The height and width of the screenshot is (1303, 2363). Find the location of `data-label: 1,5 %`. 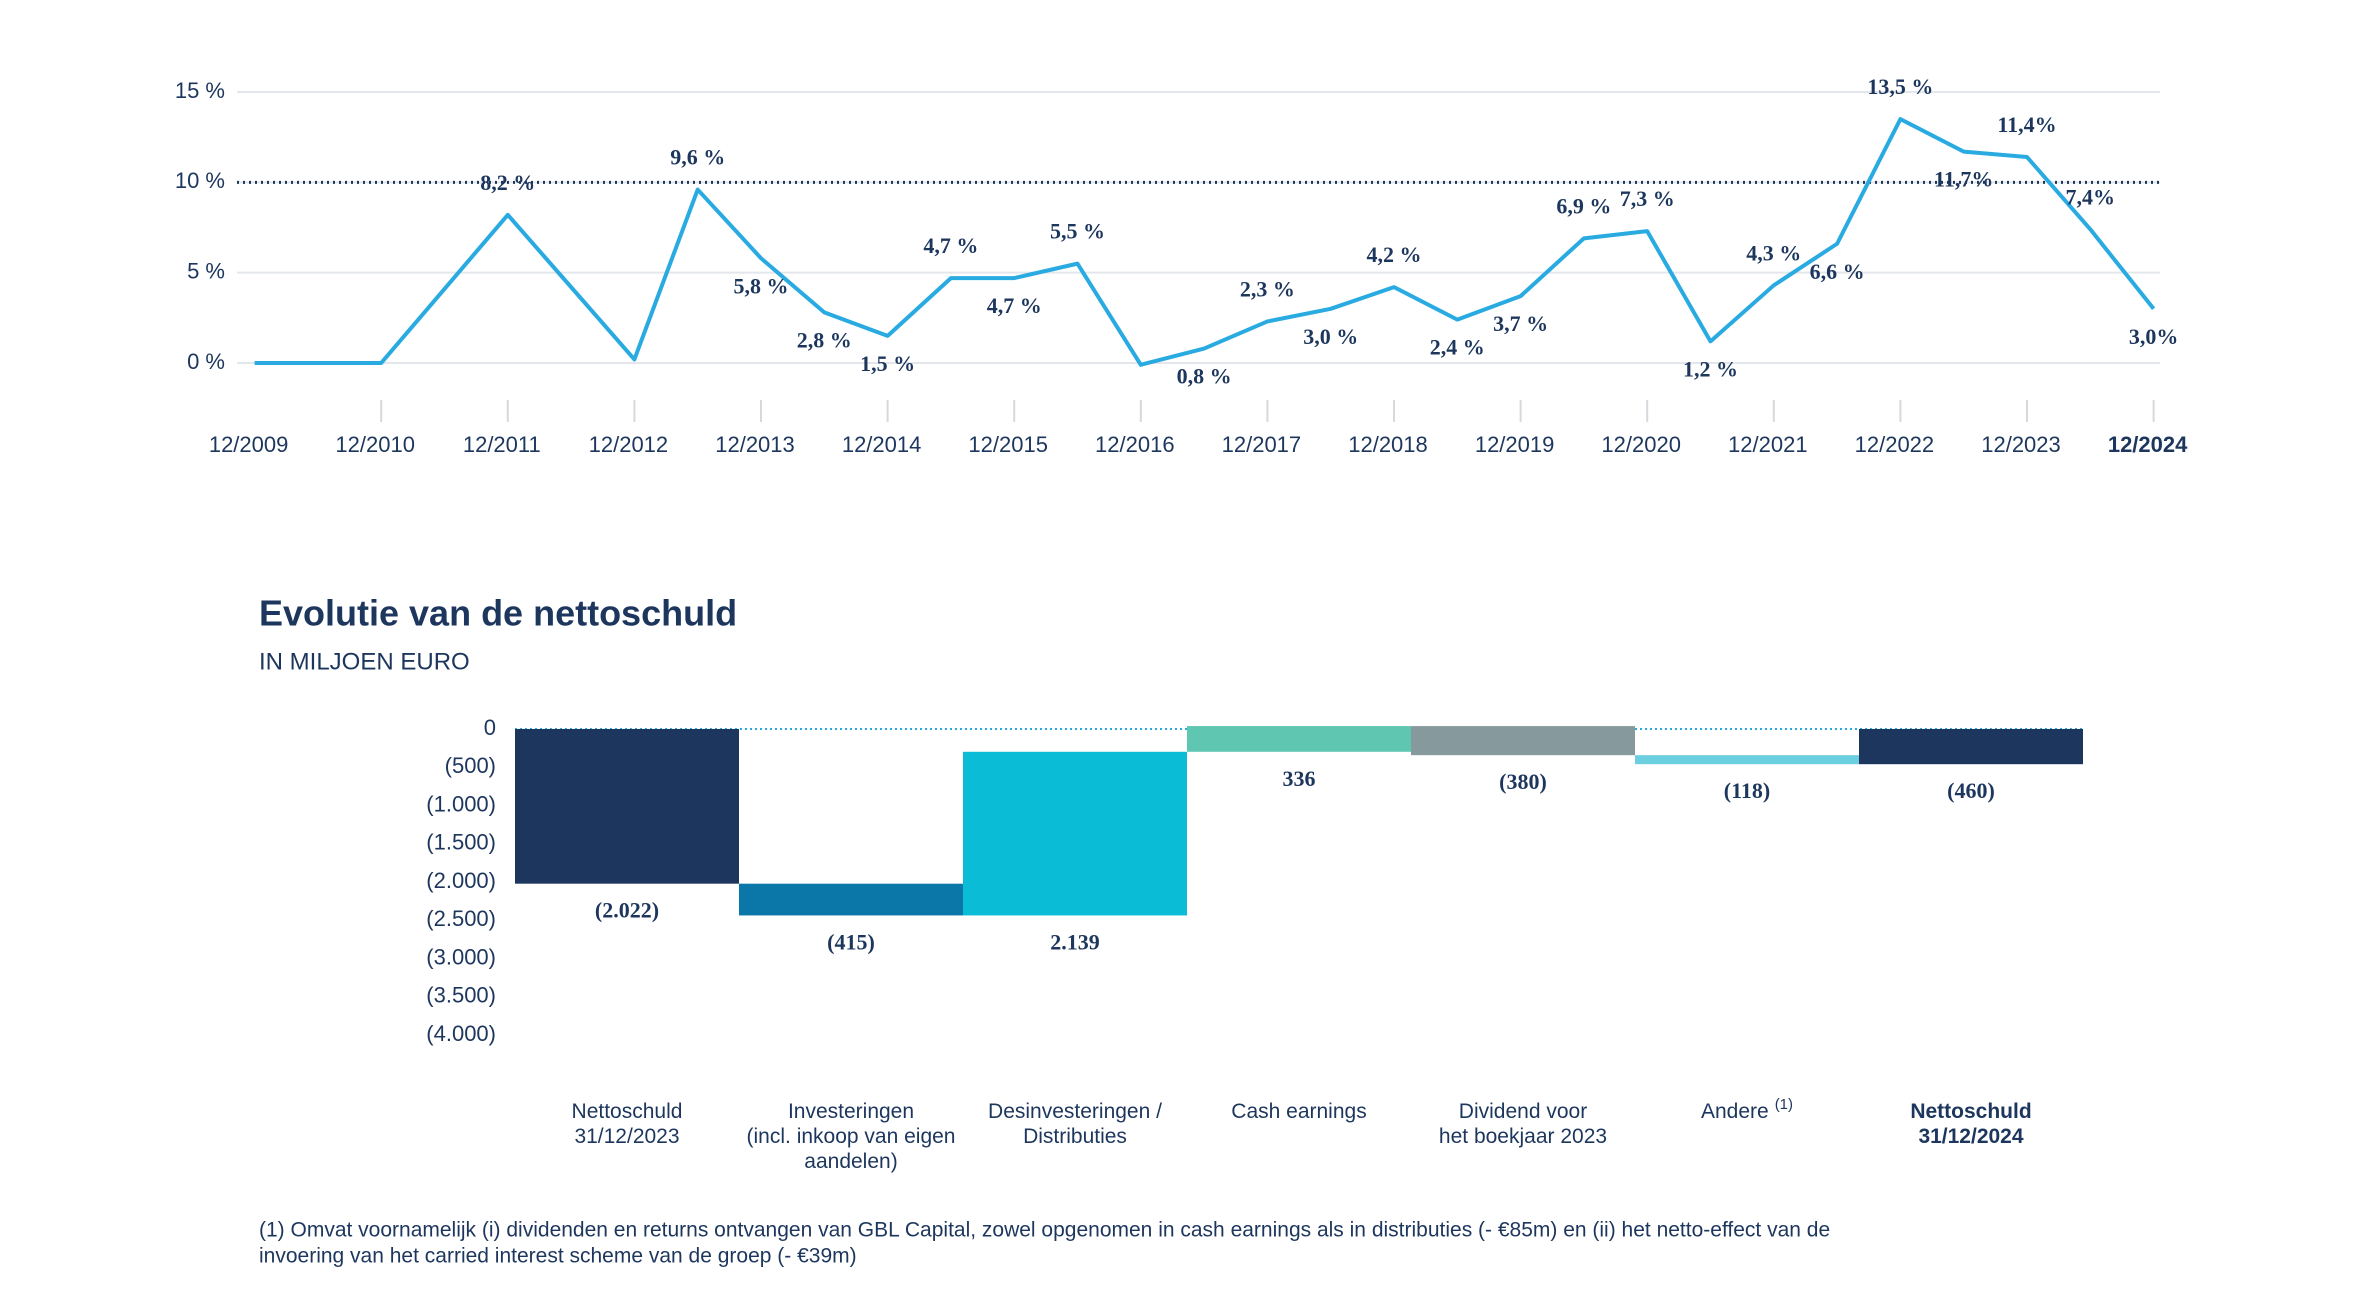

data-label: 1,5 % is located at coordinates (887, 363).